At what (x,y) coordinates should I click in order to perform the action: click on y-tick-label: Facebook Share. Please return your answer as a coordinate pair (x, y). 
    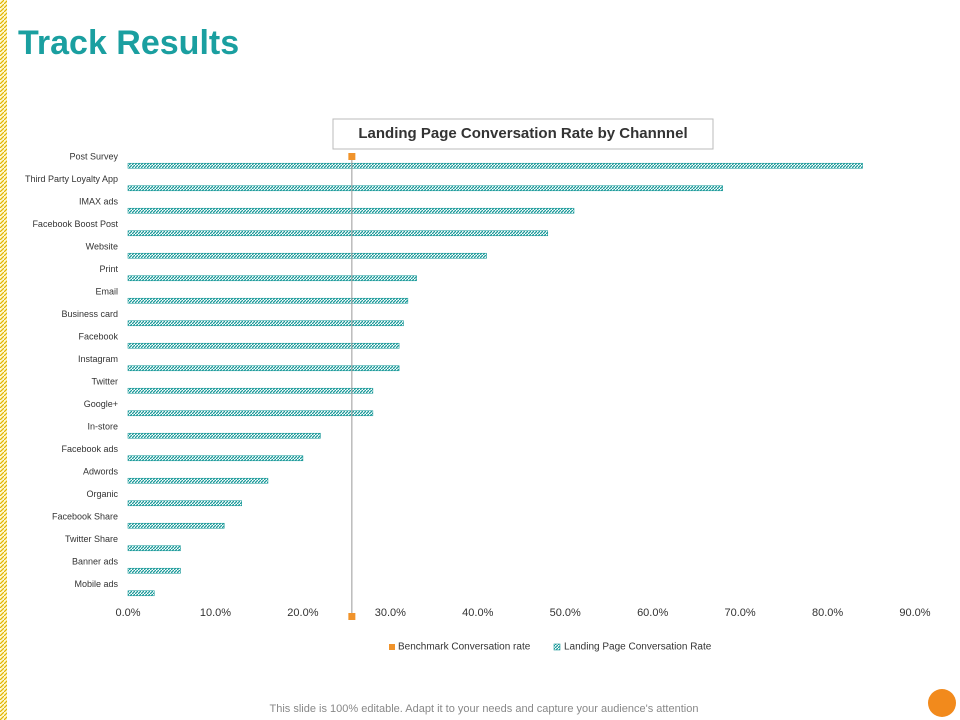
    Looking at the image, I should click on (85, 517).